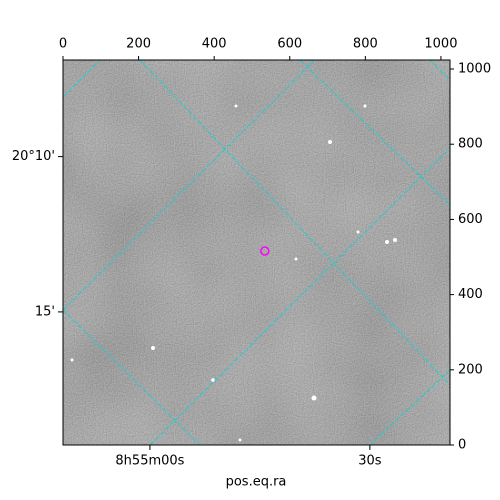  What do you see at coordinates (289, 44) in the screenshot?
I see `x-tick-label: 600` at bounding box center [289, 44].